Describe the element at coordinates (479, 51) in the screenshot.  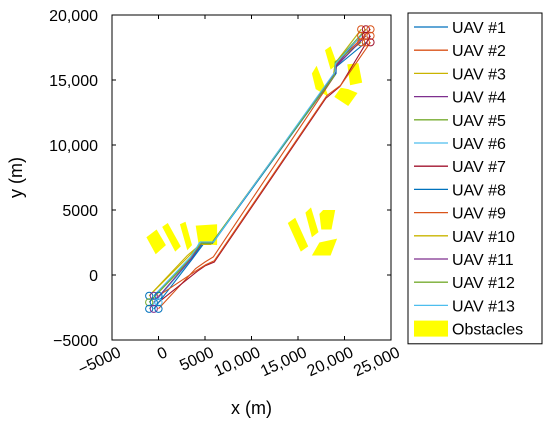
I see `legend-label-uav-2: UAV #2` at that location.